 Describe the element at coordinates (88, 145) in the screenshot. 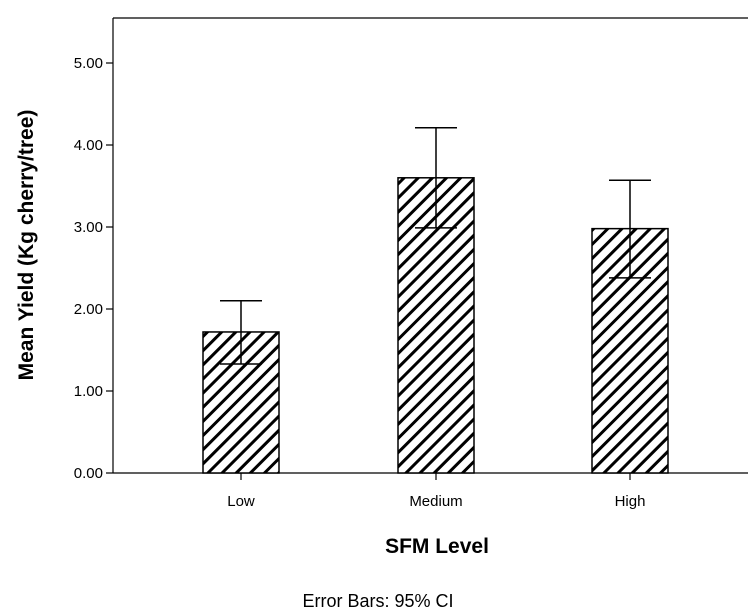

I see `y-tick-label: 4.00` at that location.